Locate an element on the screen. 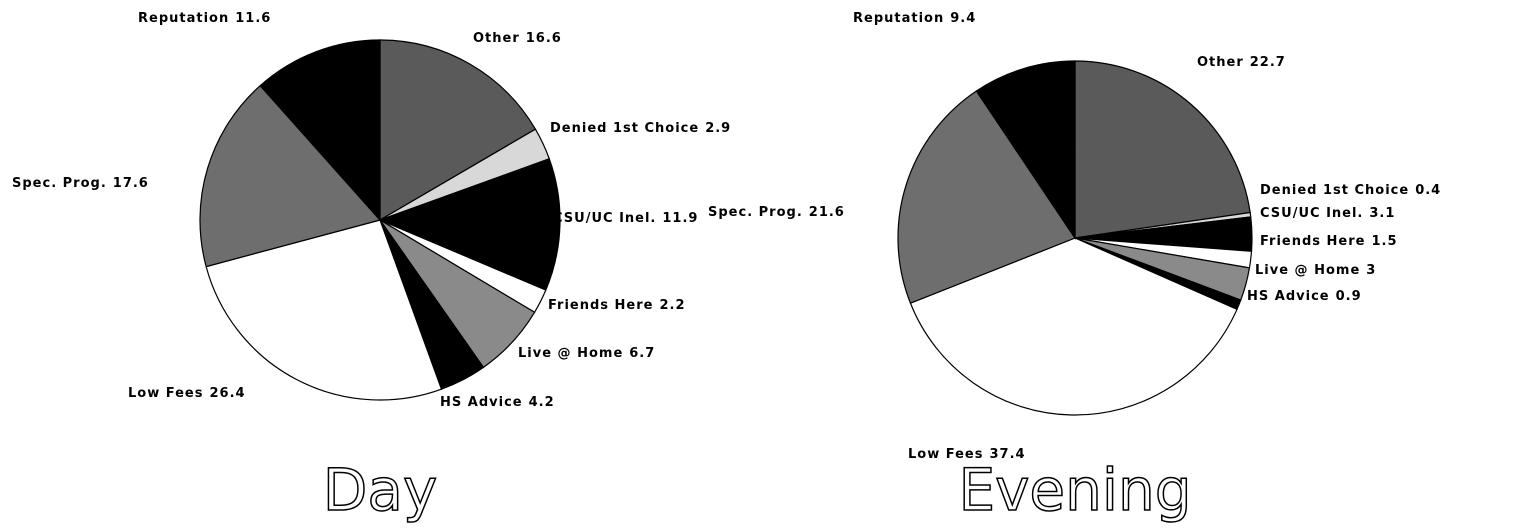 Image resolution: width=1521 pixels, height=528 pixels. slice-label: Other 22.7 is located at coordinates (1241, 62).